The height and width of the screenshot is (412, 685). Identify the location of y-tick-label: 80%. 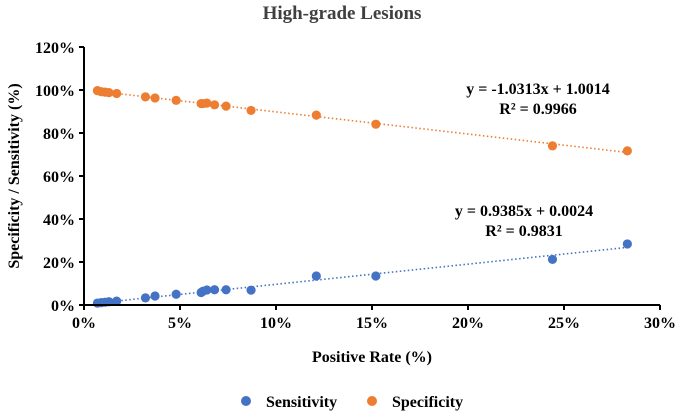
(59, 134).